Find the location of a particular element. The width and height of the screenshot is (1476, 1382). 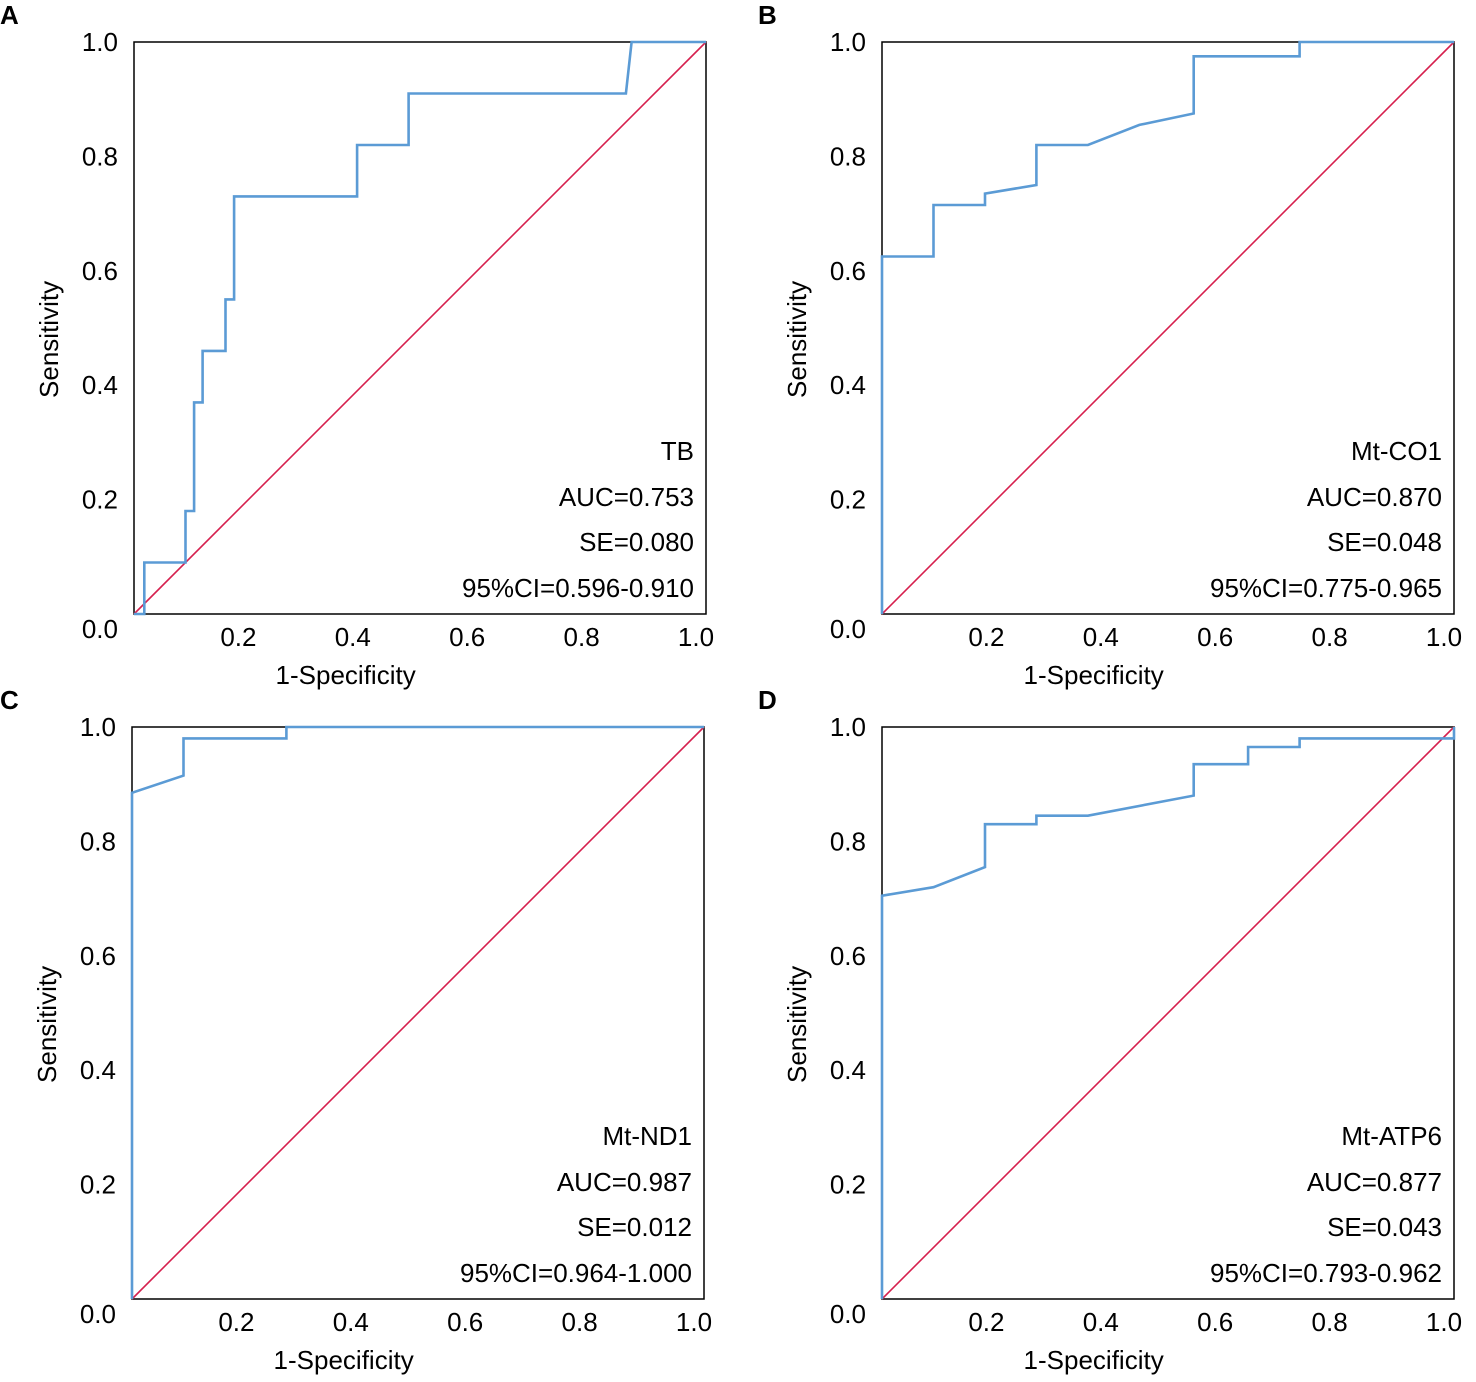

annotation-auc: AUC=0.753 is located at coordinates (626, 497).